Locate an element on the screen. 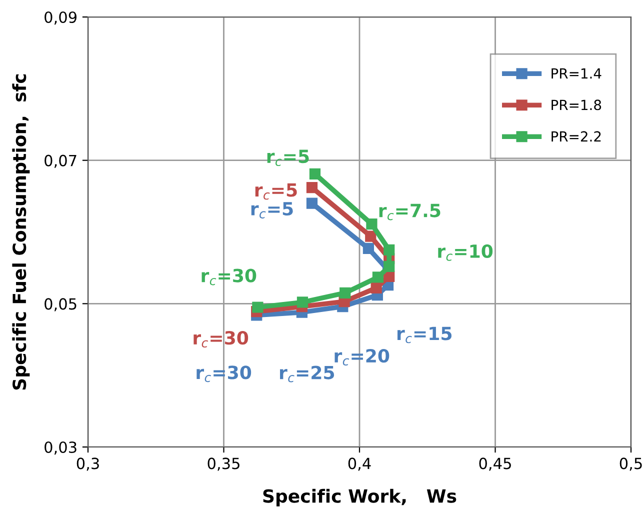 The height and width of the screenshot is (517, 643). x-tick-label: 0,35 is located at coordinates (224, 464).